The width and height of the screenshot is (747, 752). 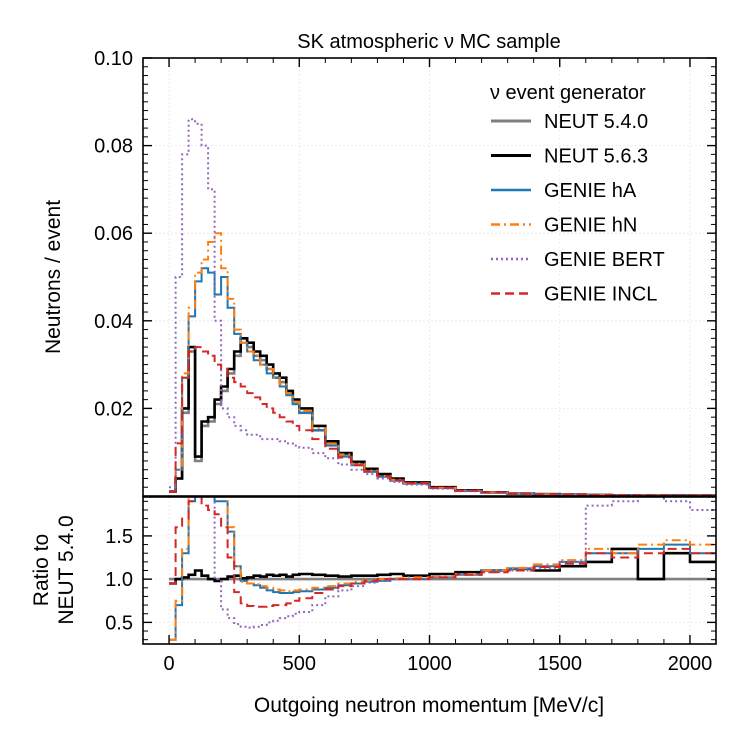 What do you see at coordinates (429, 664) in the screenshot?
I see `x-tick-label: 1000` at bounding box center [429, 664].